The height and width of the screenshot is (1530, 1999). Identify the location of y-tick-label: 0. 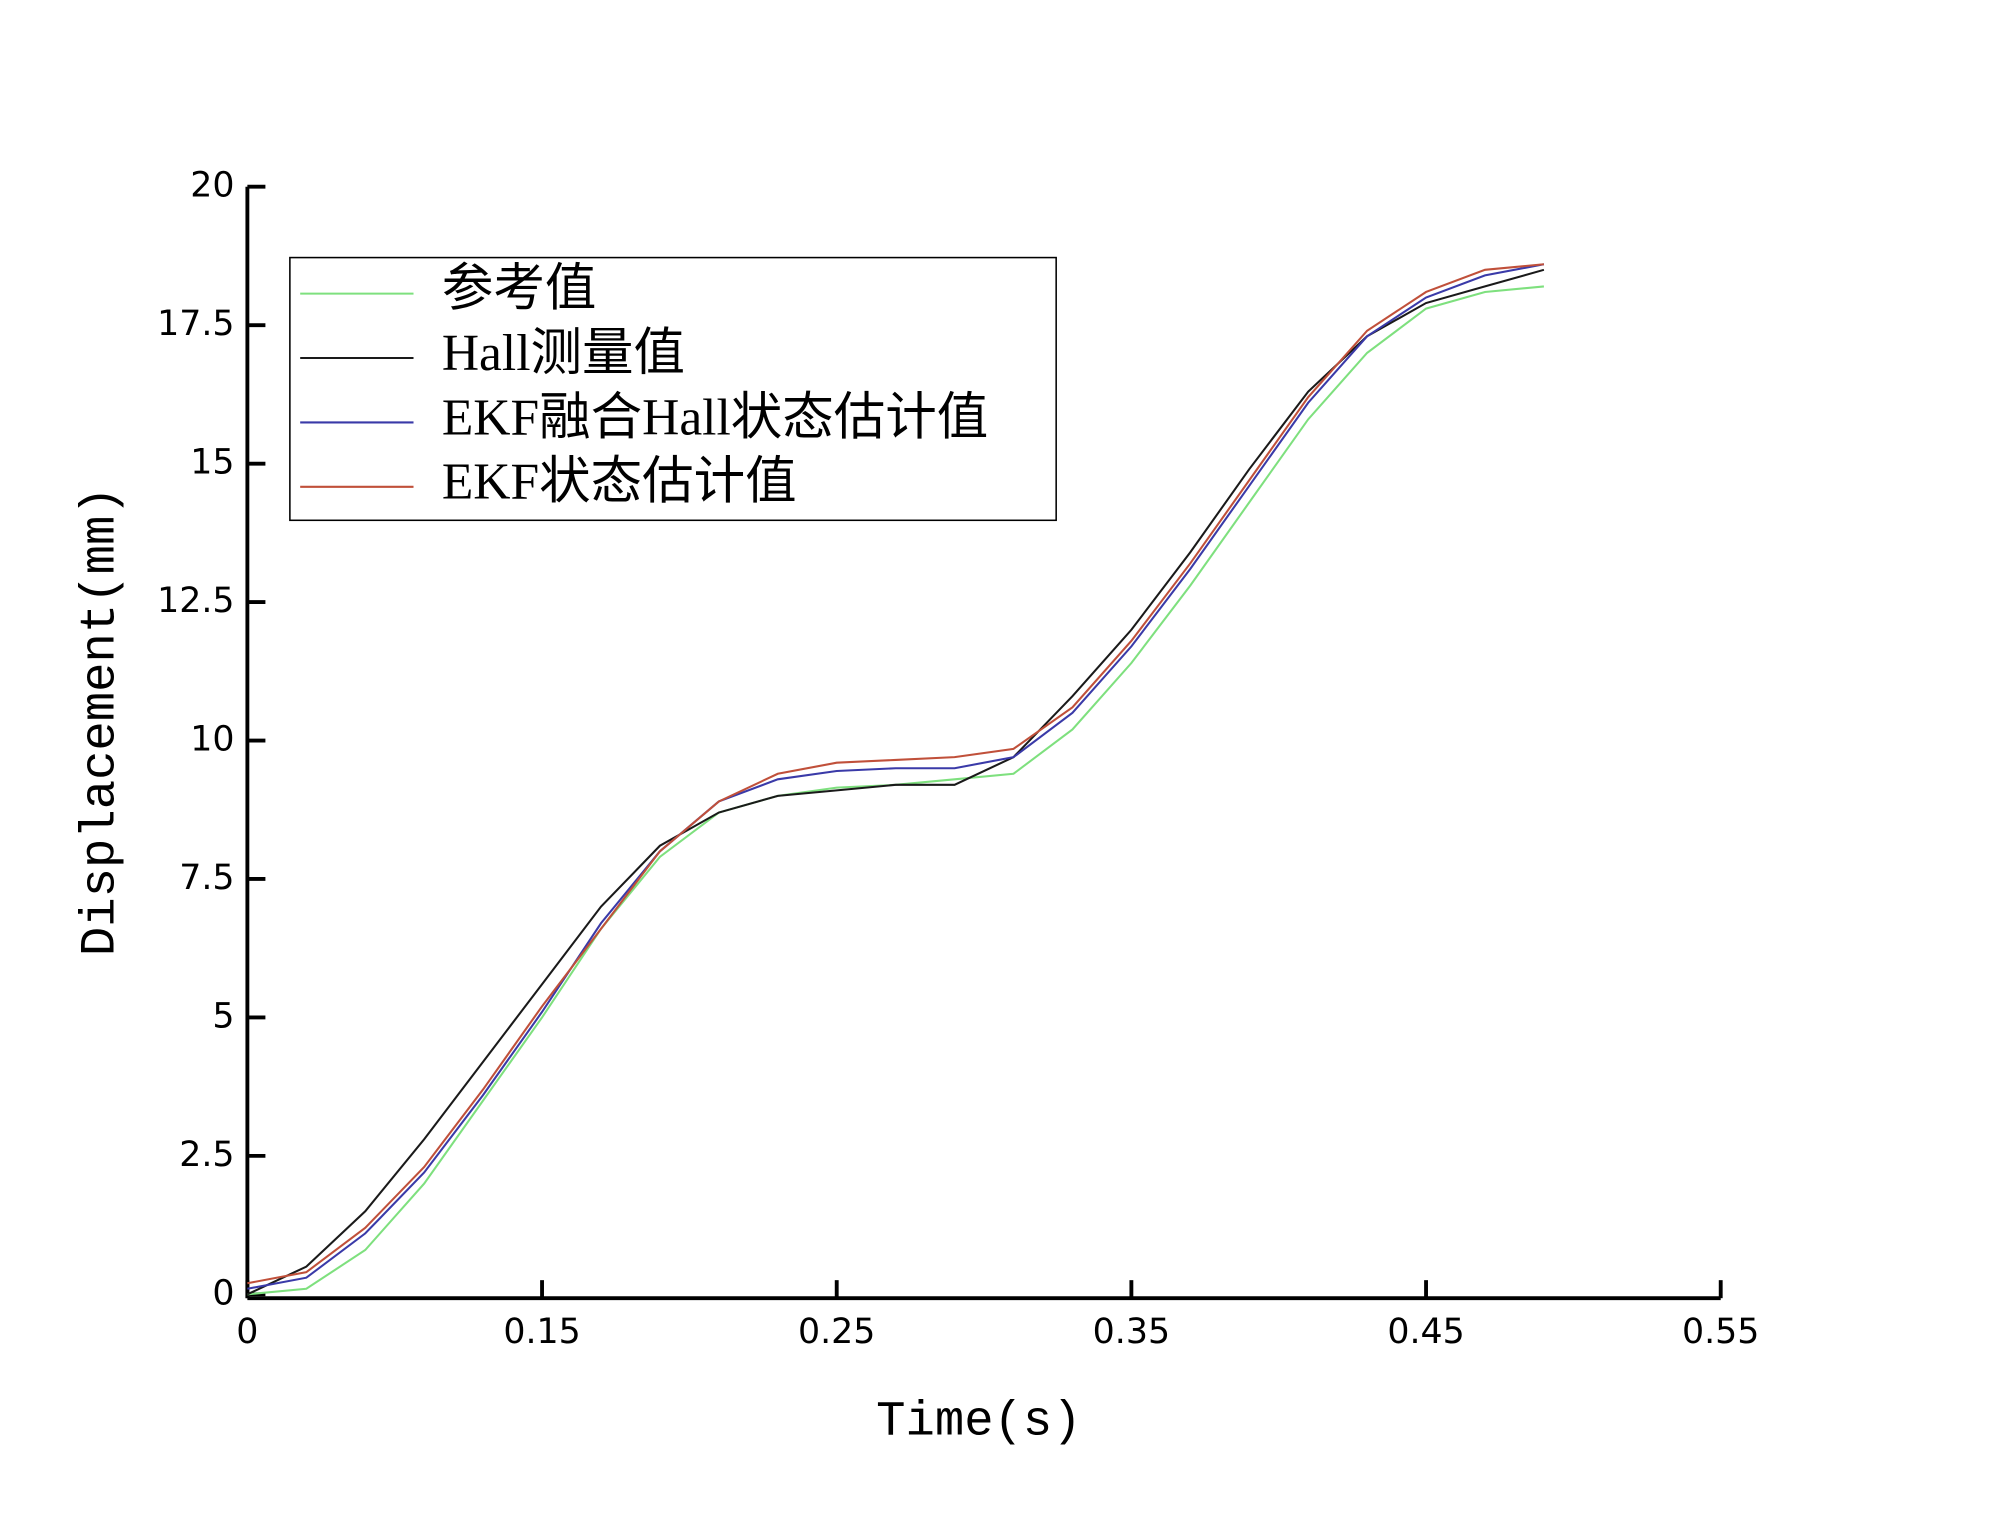
(223, 1293).